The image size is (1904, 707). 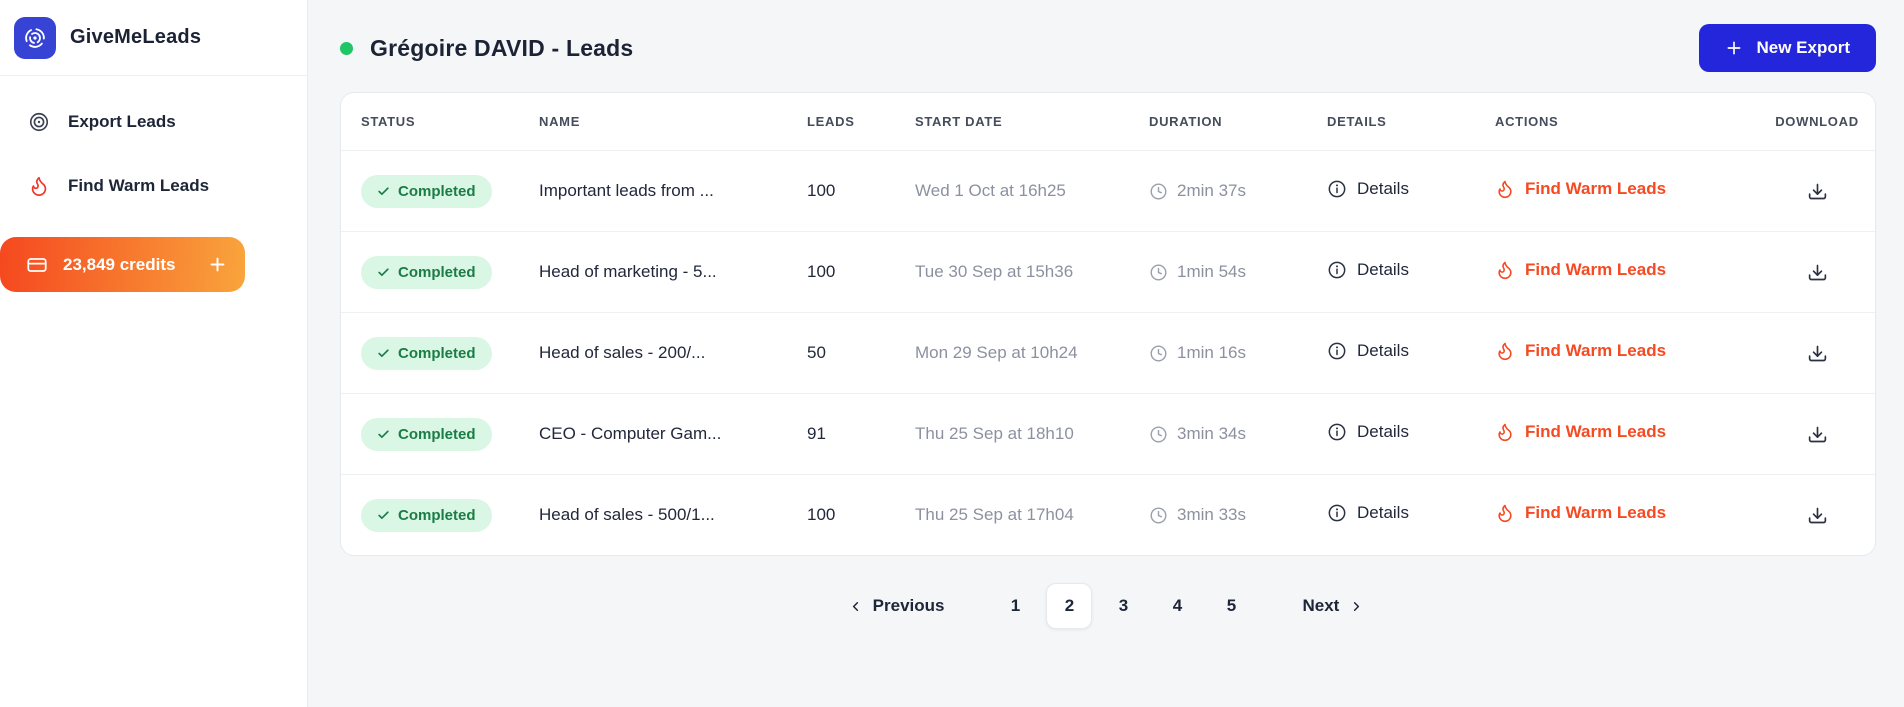 I want to click on credits-label: 23,849 credits, so click(x=119, y=264).